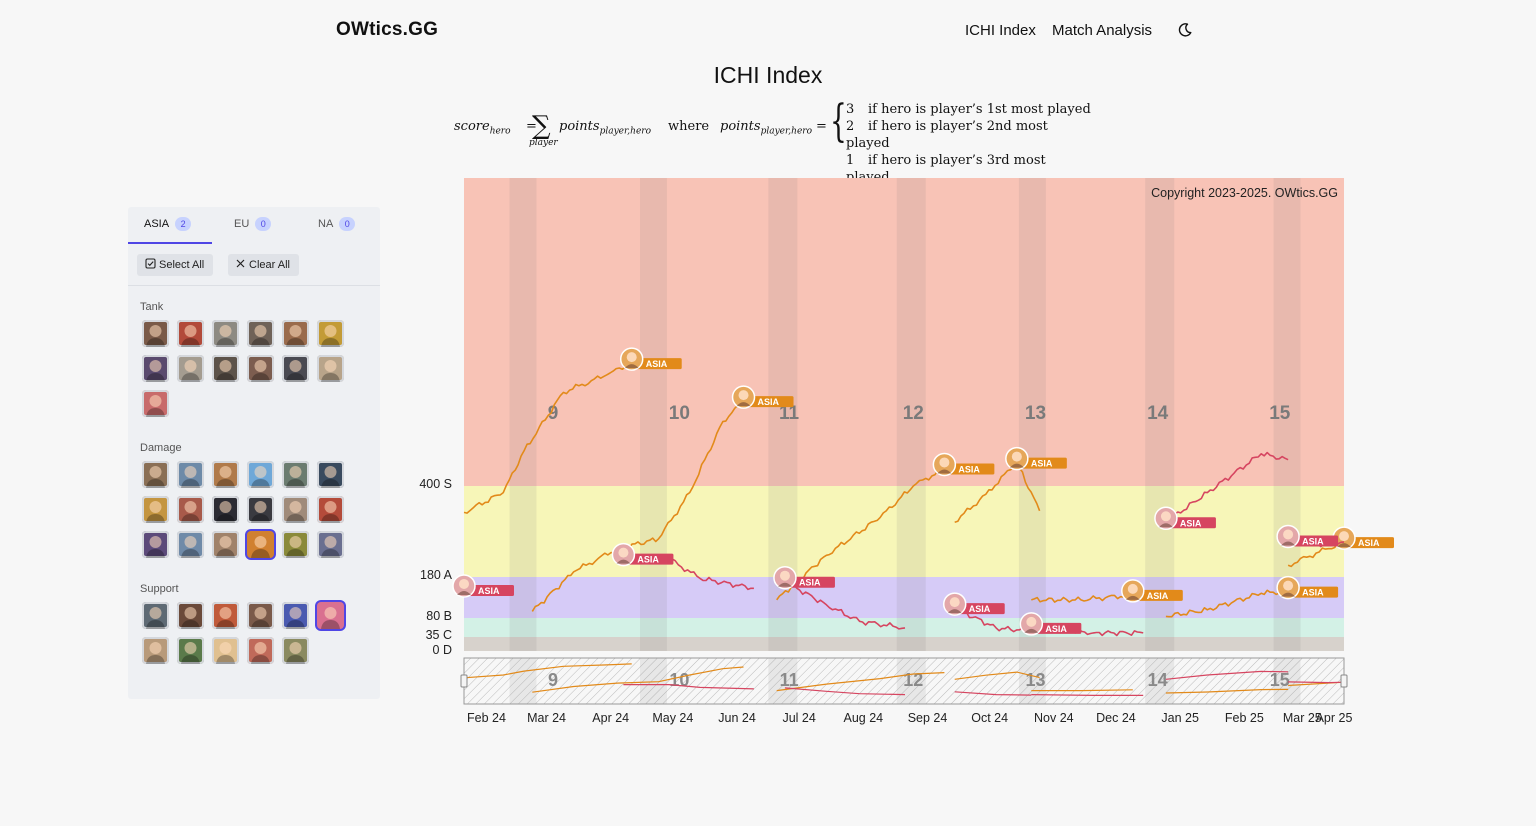 This screenshot has height=826, width=1536. What do you see at coordinates (482, 128) in the screenshot?
I see `formula-lhs: scorehero` at bounding box center [482, 128].